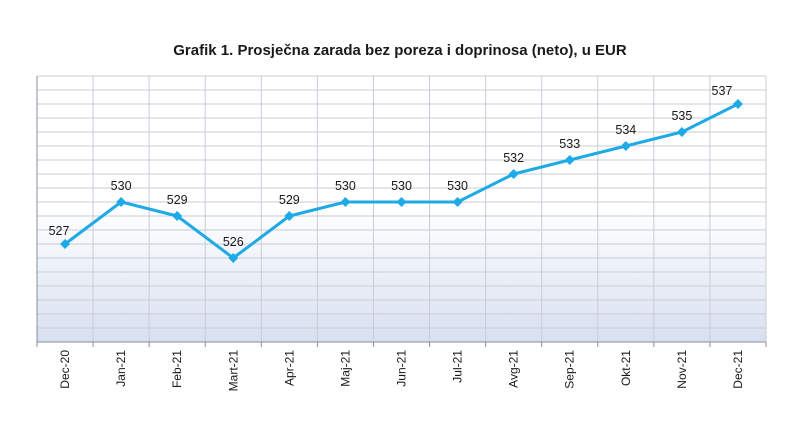  I want to click on x-tick-label: Avg-21, so click(514, 369).